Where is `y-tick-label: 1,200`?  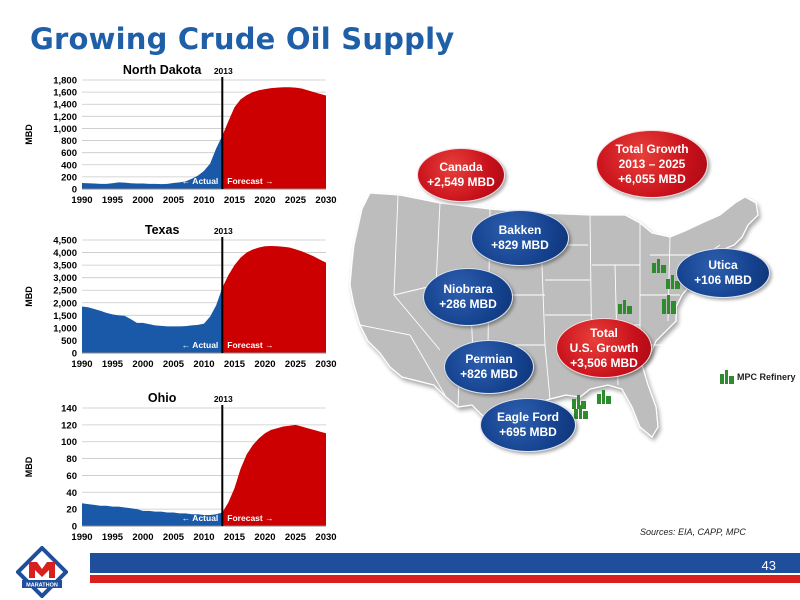
y-tick-label: 1,200 is located at coordinates (65, 117).